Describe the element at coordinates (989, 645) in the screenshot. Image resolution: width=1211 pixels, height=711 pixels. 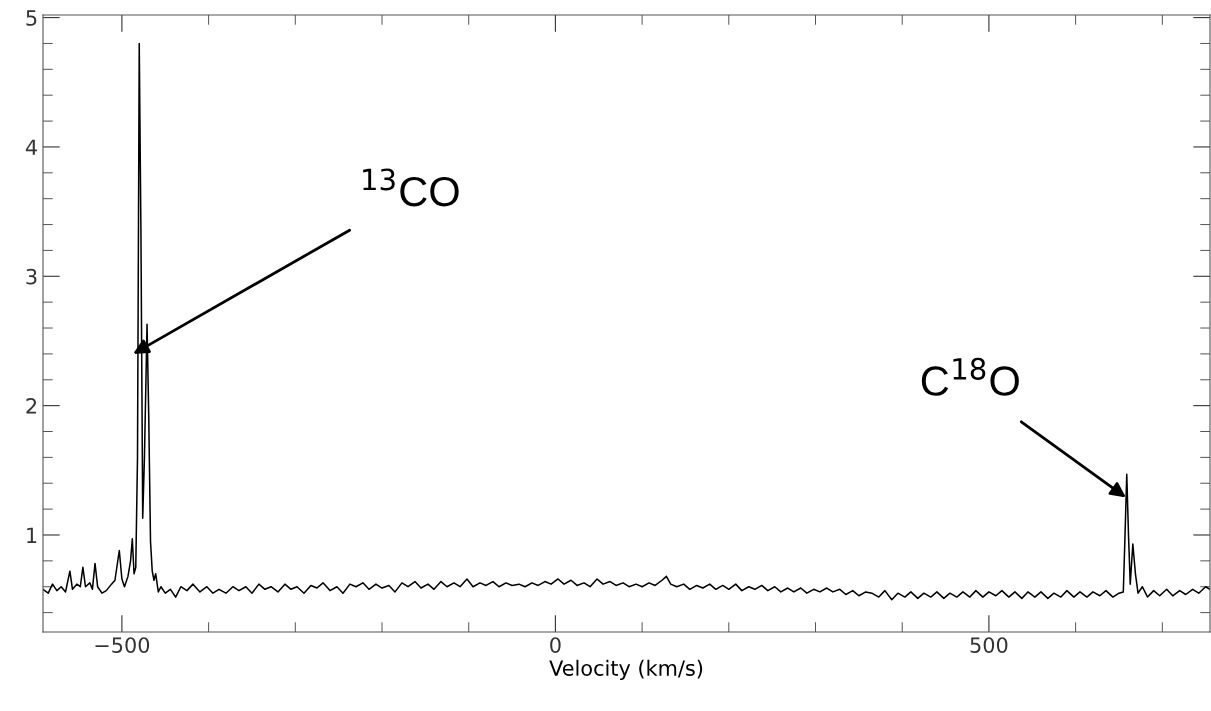
I see `x-tick-label: 500` at that location.